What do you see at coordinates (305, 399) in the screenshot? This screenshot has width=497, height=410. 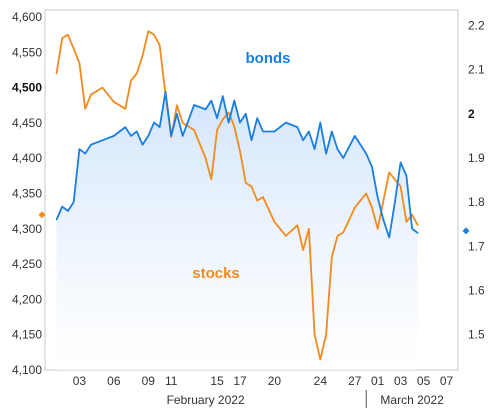 I see `month-labels: February 2022 March 2022` at bounding box center [305, 399].